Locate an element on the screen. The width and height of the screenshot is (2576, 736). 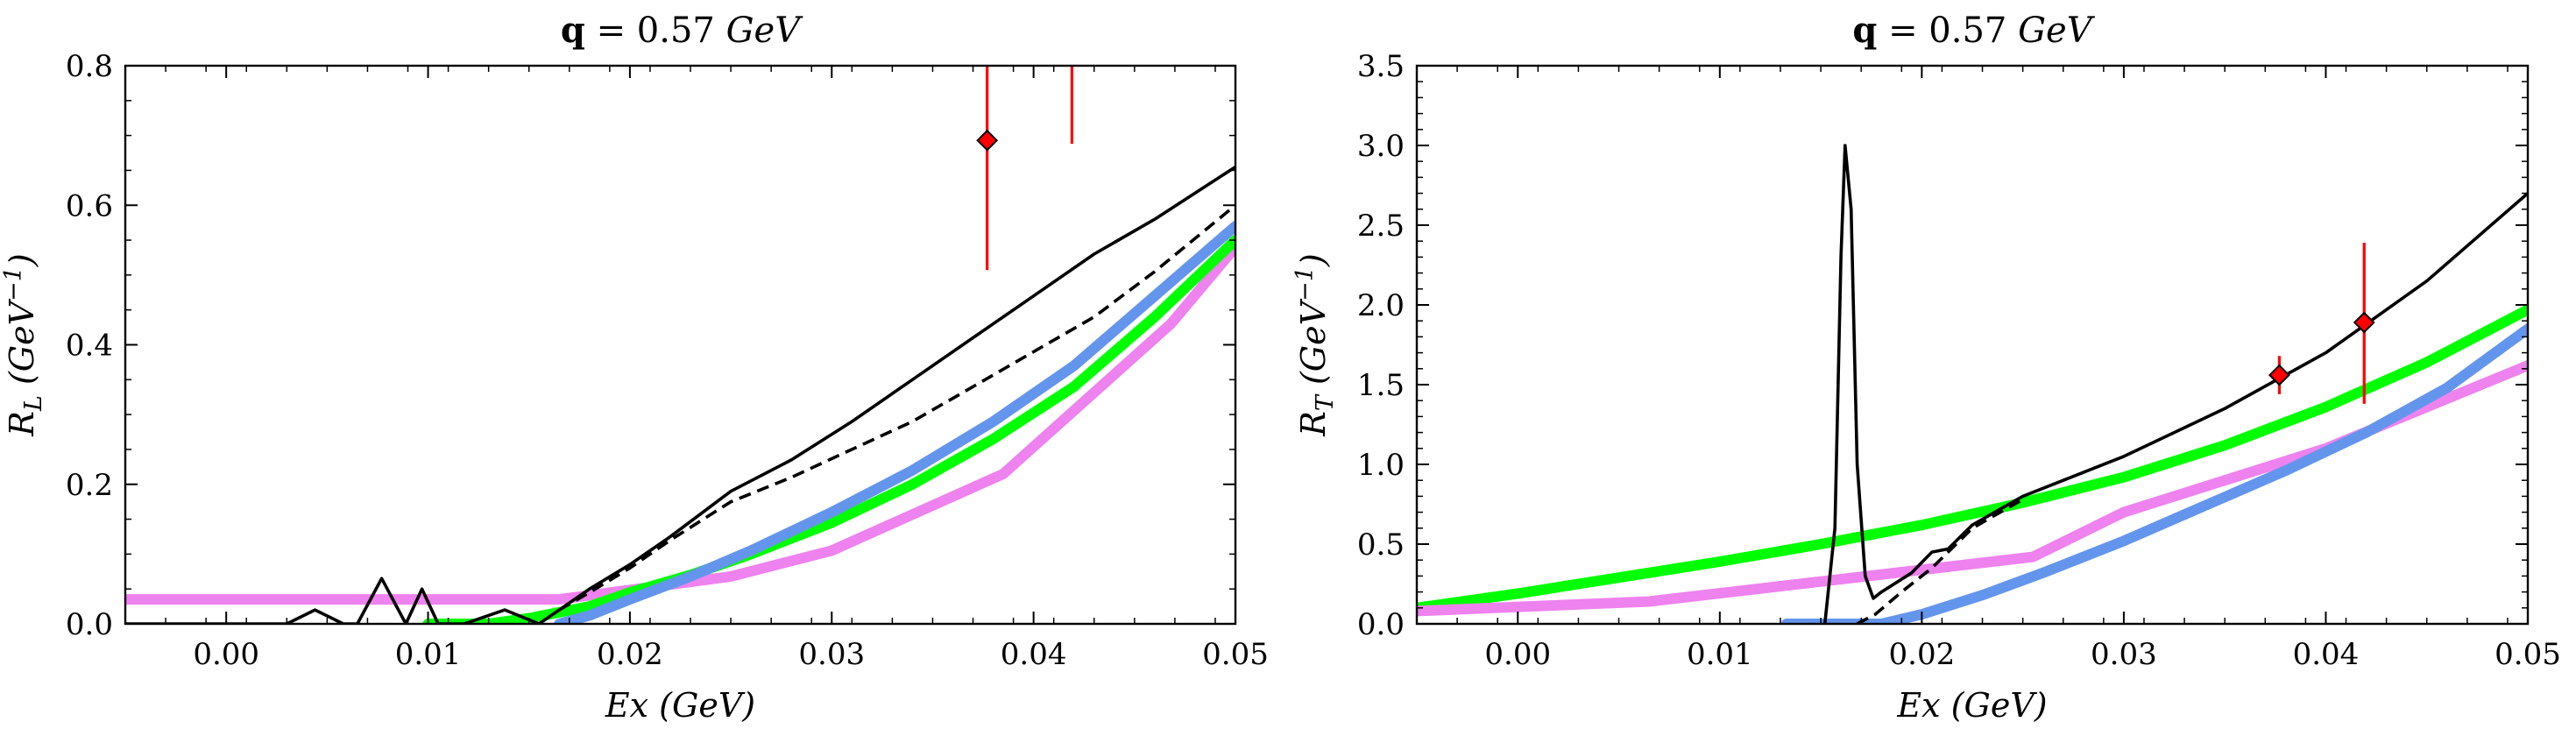
y-tick-label: 2.5 is located at coordinates (1381, 226).